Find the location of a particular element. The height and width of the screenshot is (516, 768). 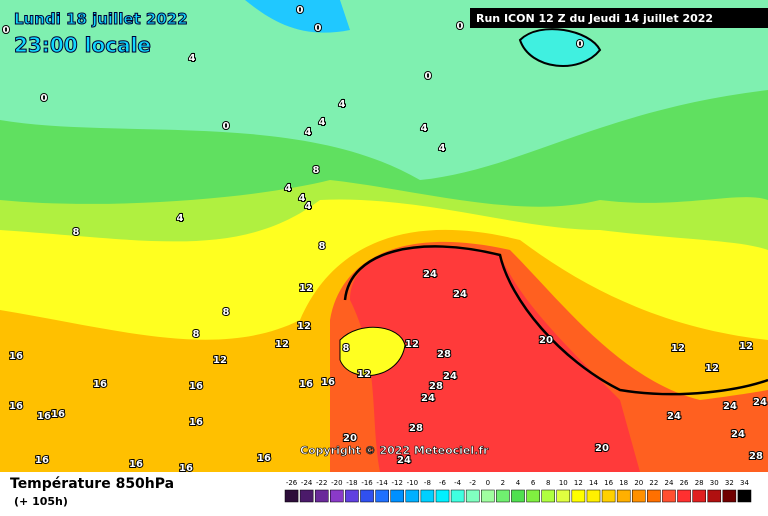

legend-label: 8 is located at coordinates (548, 483).